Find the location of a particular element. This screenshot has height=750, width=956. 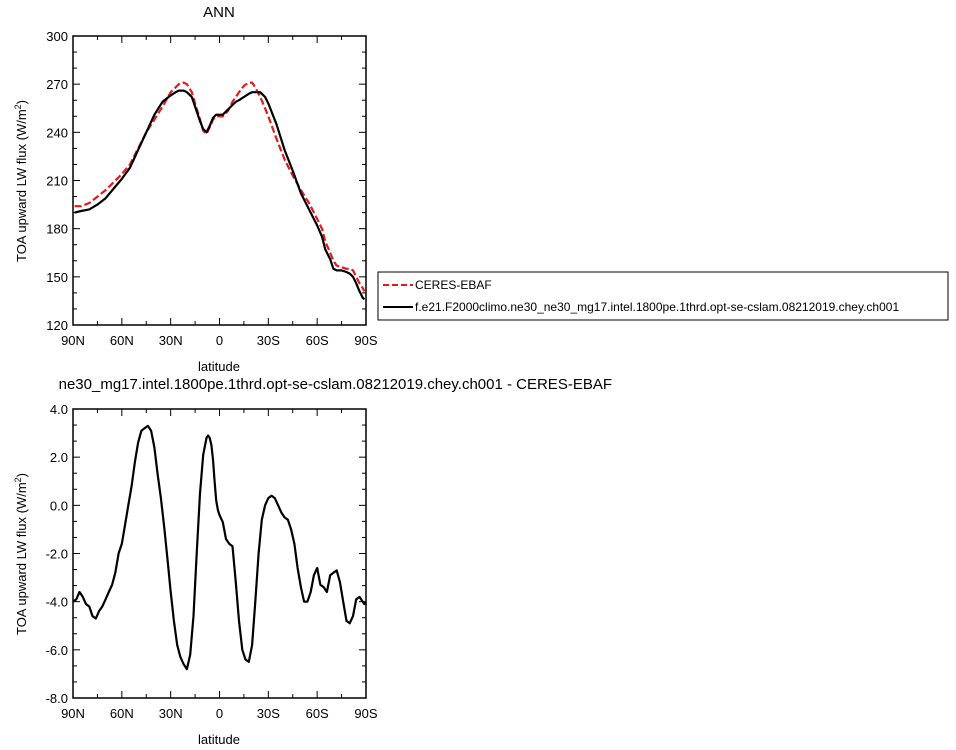

top-y-tick-labels: 120 150 180 210 240 270 300 is located at coordinates (57, 181).